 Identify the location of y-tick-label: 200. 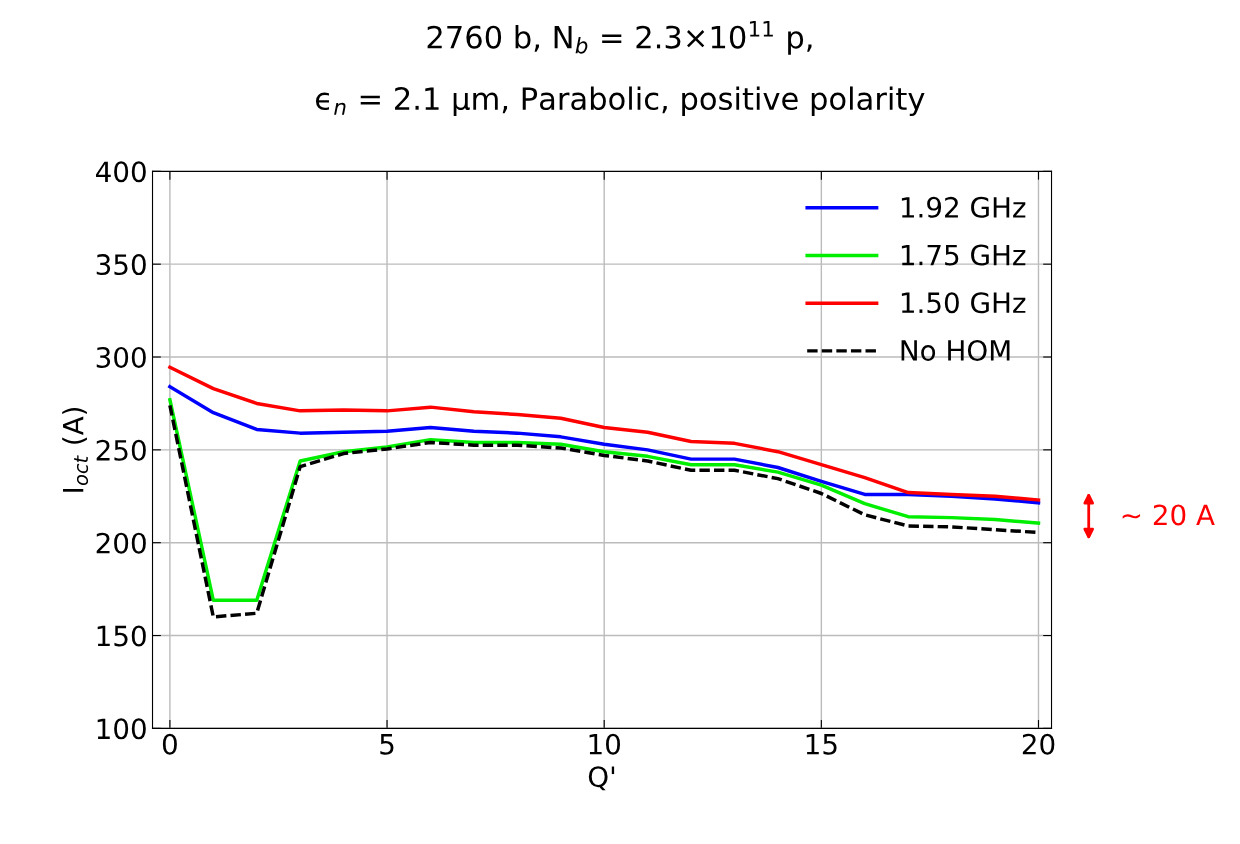
(121, 543).